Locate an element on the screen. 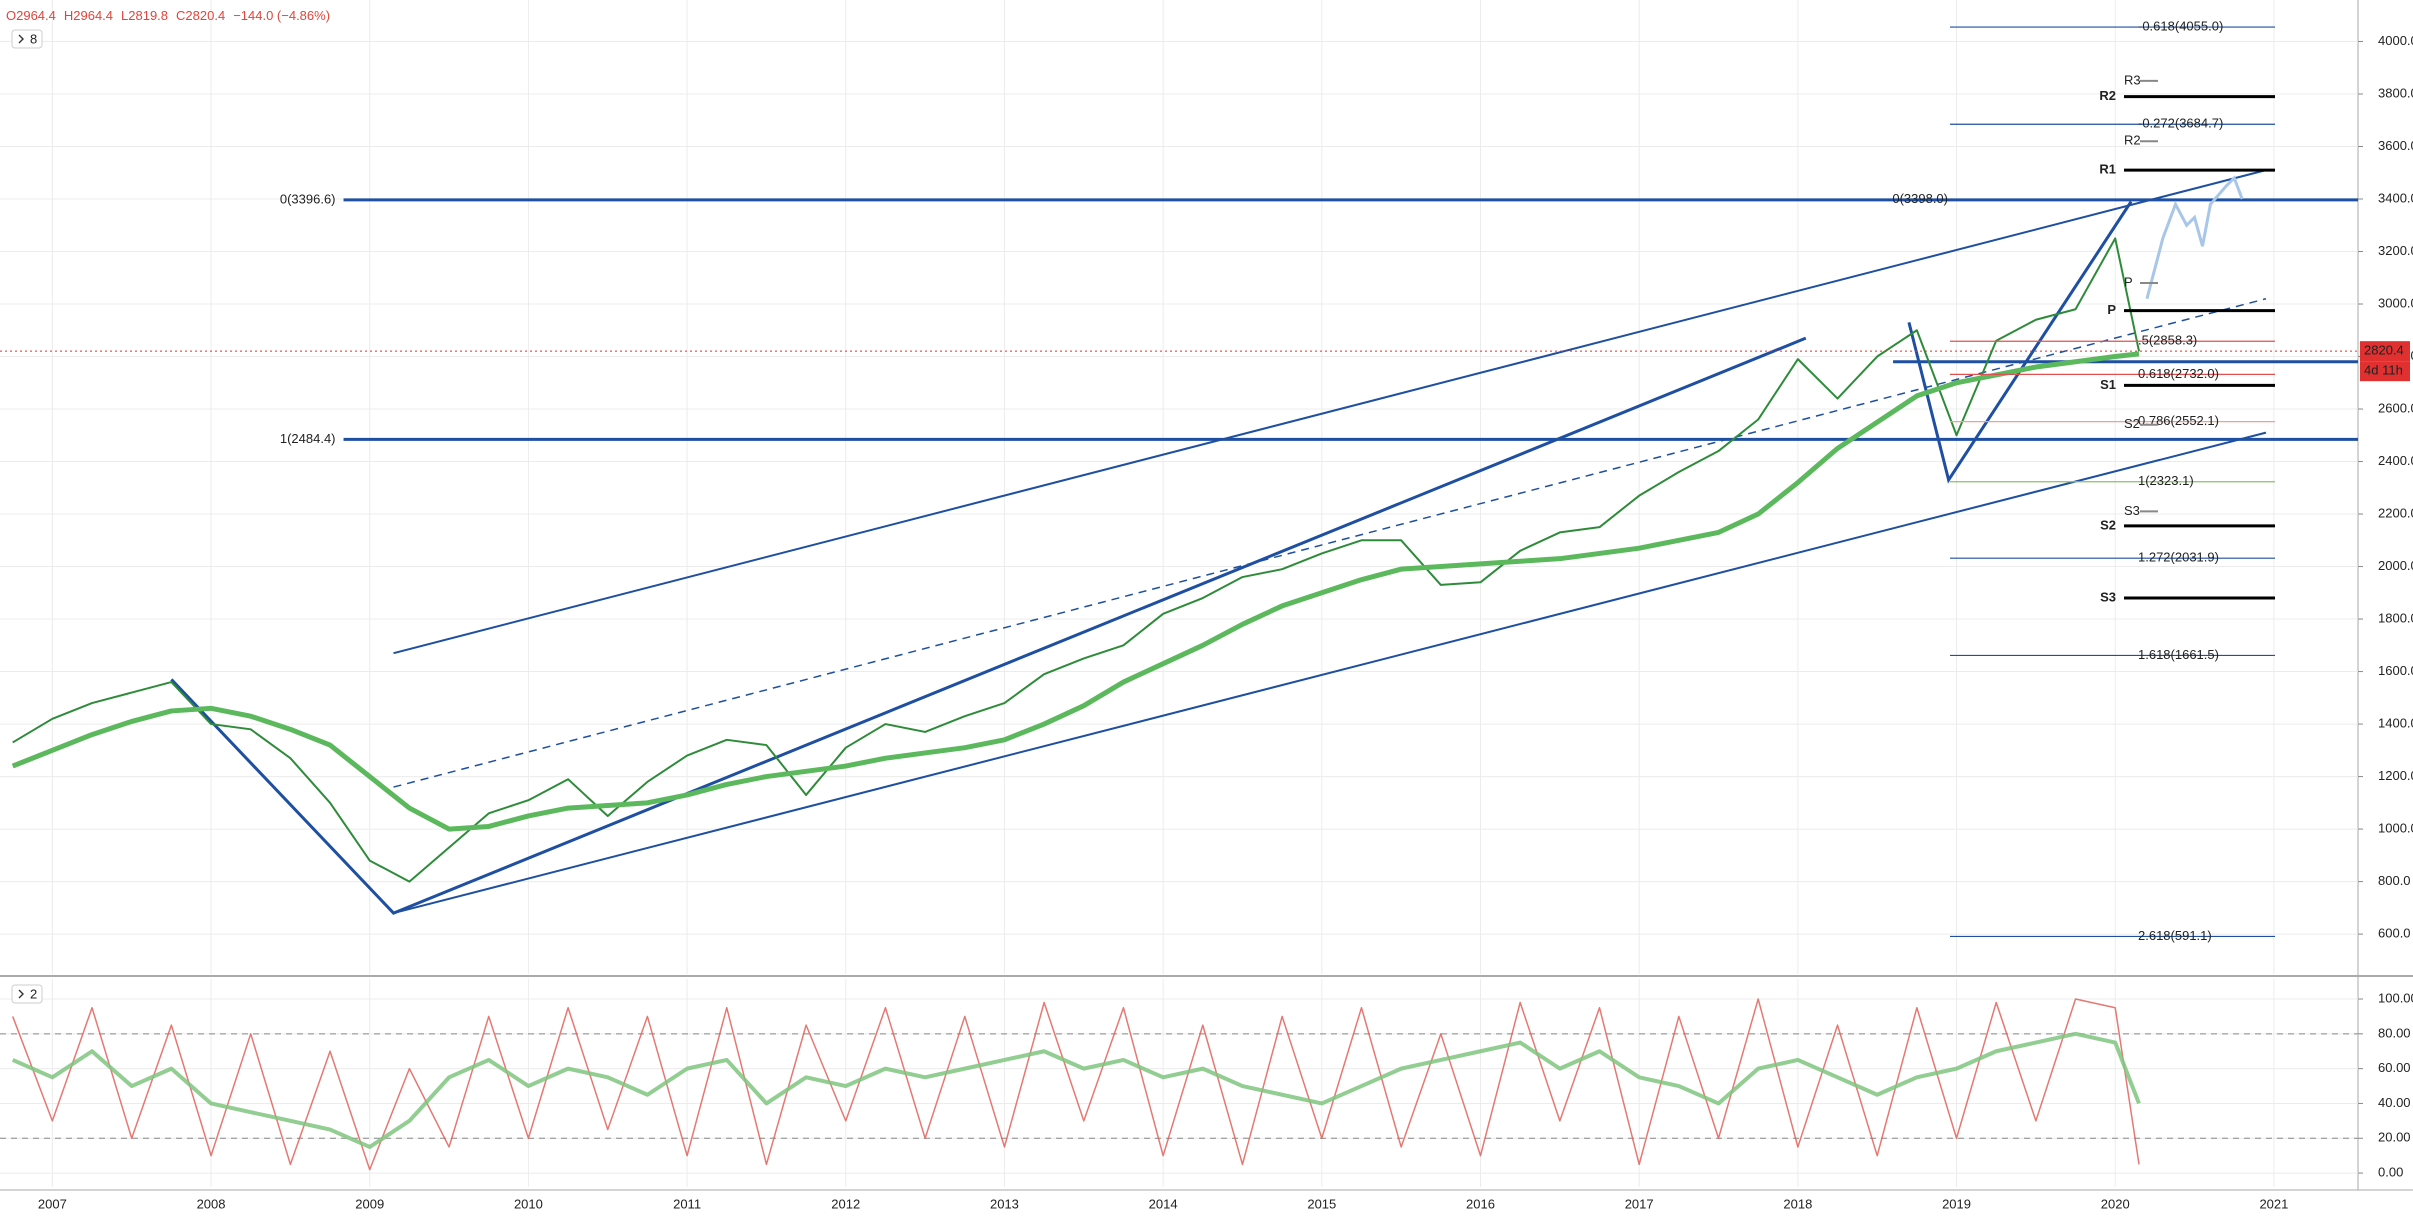 This screenshot has height=1218, width=2413. y-tick-label: 80.00 is located at coordinates (2394, 1032).